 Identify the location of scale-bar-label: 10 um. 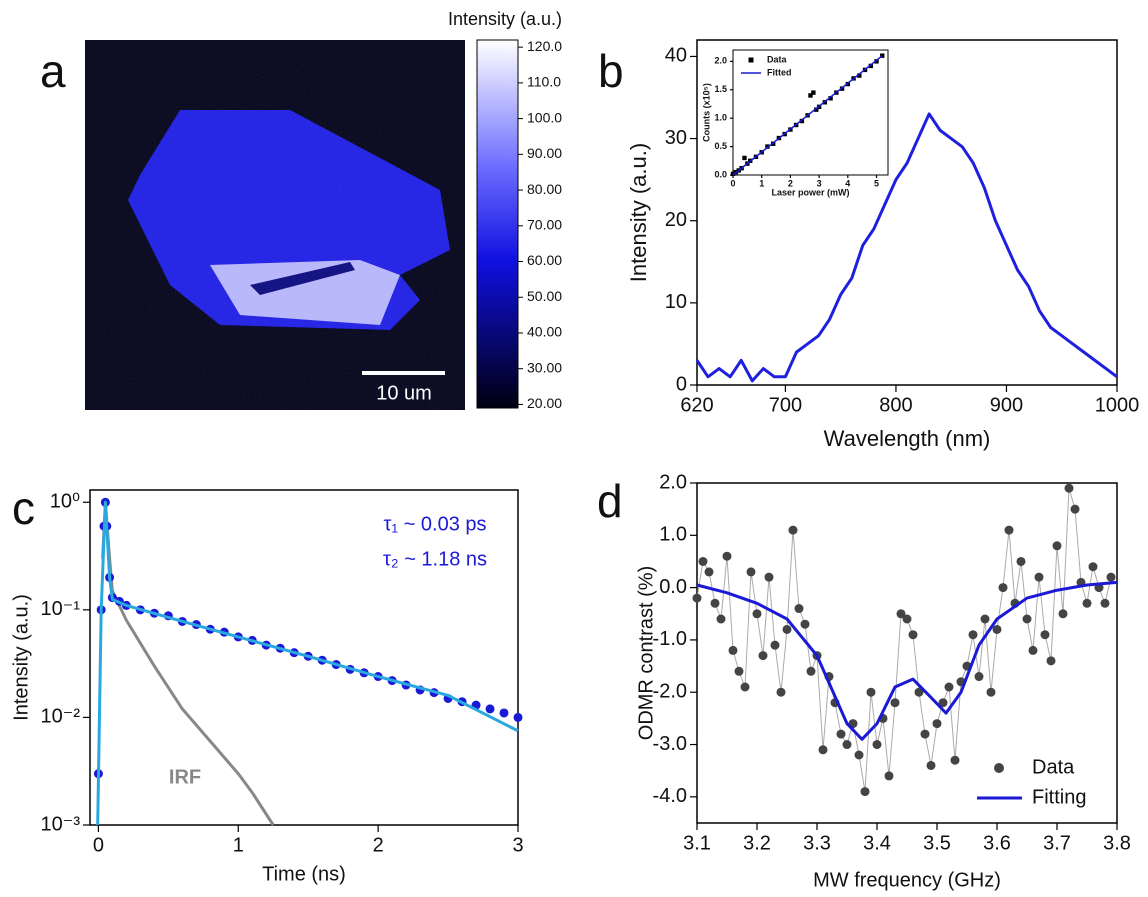
(404, 393).